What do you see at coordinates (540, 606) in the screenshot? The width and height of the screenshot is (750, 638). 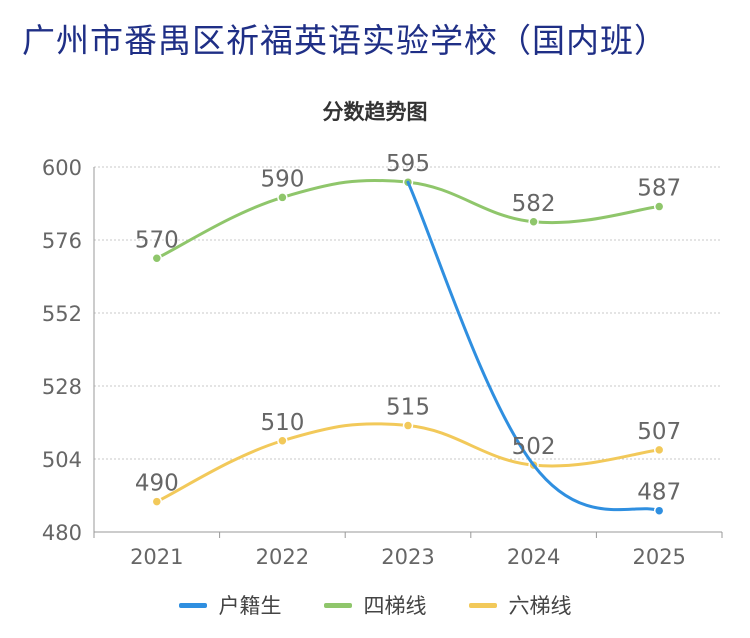 I see `legend-label: 六梯线` at bounding box center [540, 606].